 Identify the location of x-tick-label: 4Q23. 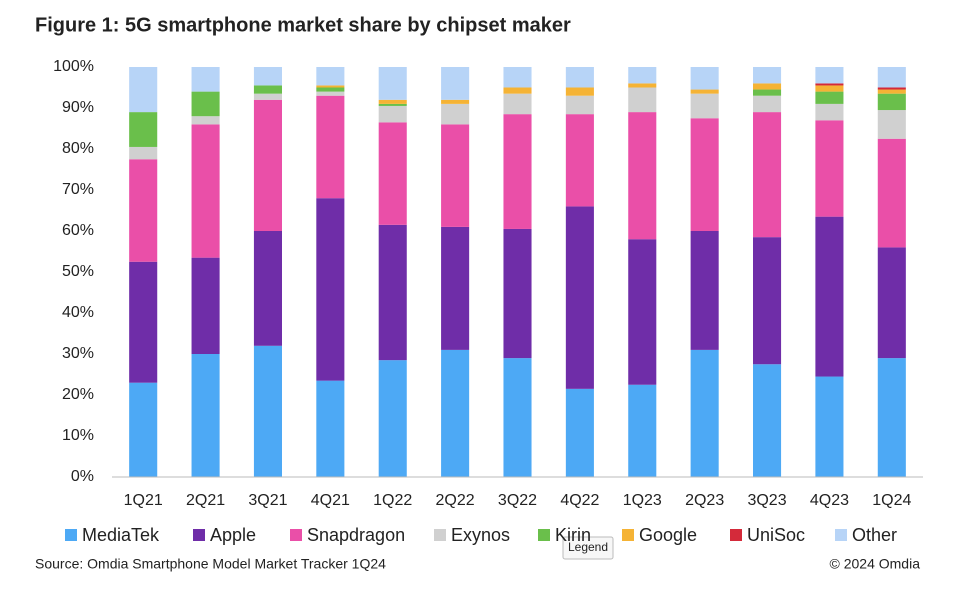
(829, 500).